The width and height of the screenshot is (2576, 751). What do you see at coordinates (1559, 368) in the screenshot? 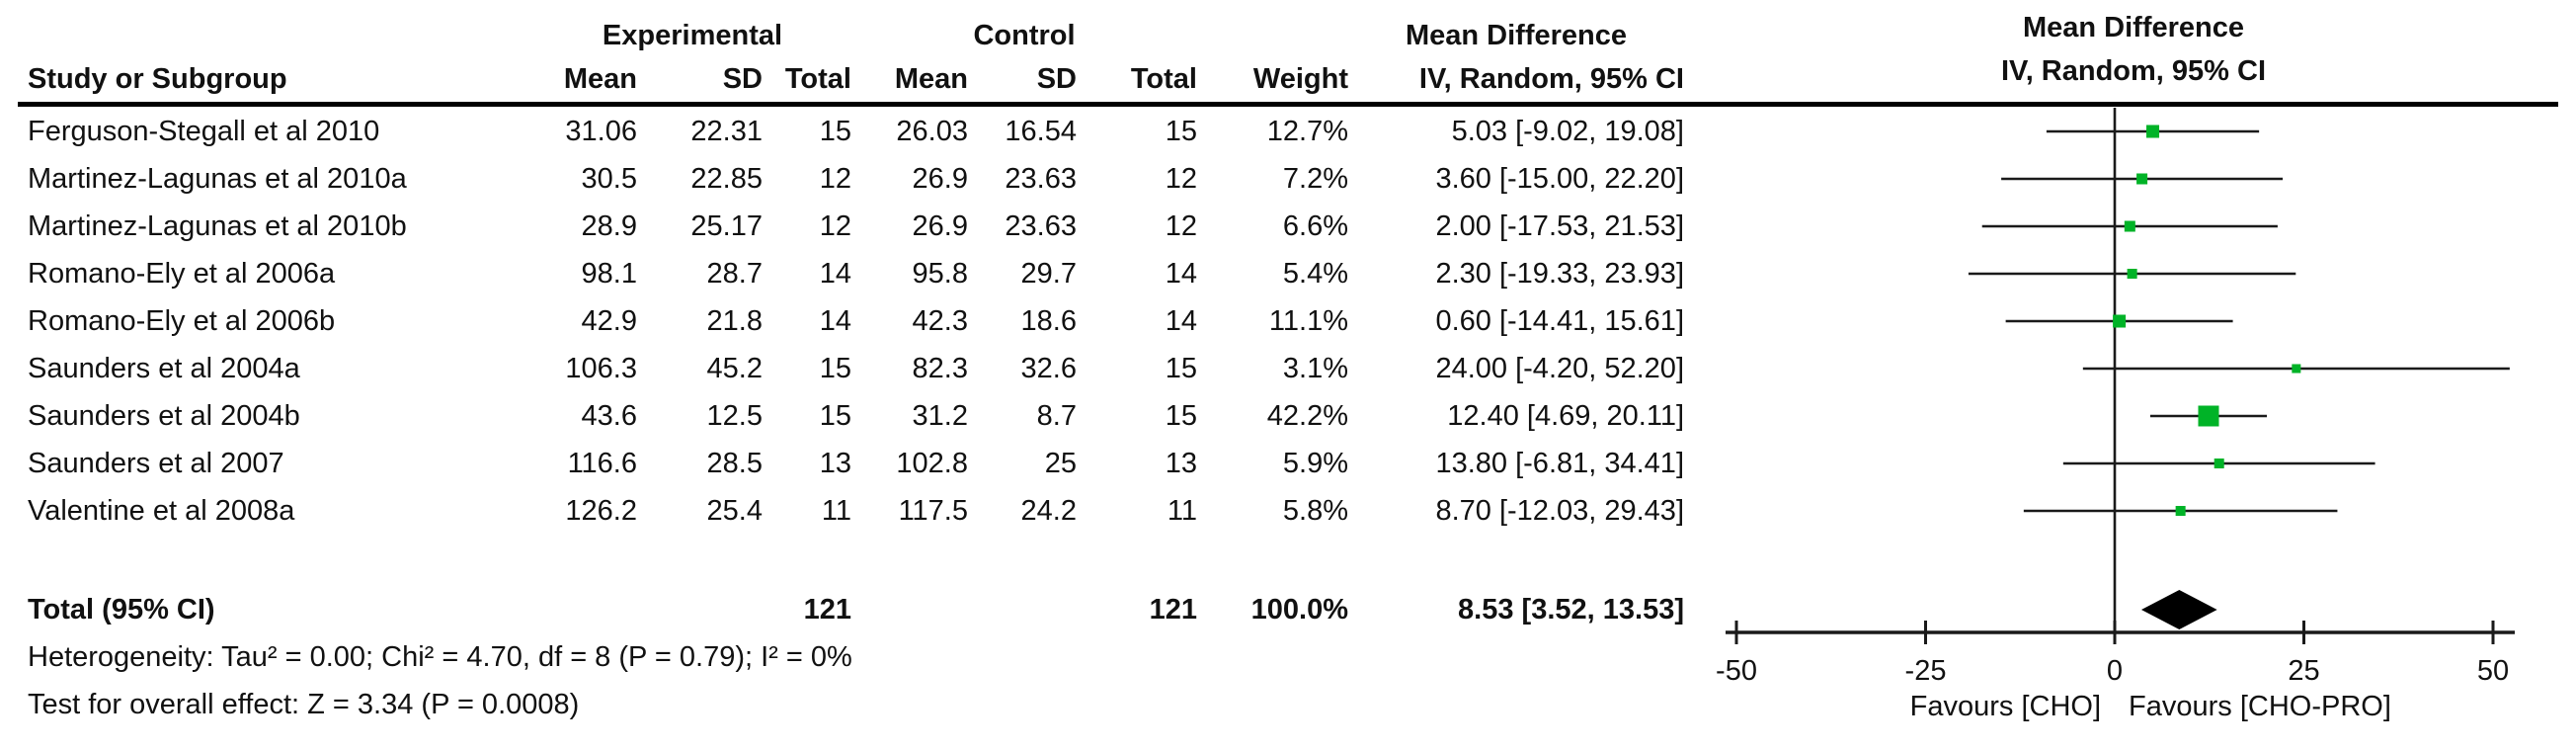
I see `ci-text-cell: 24.00 [-4.20, 52.20]` at bounding box center [1559, 368].